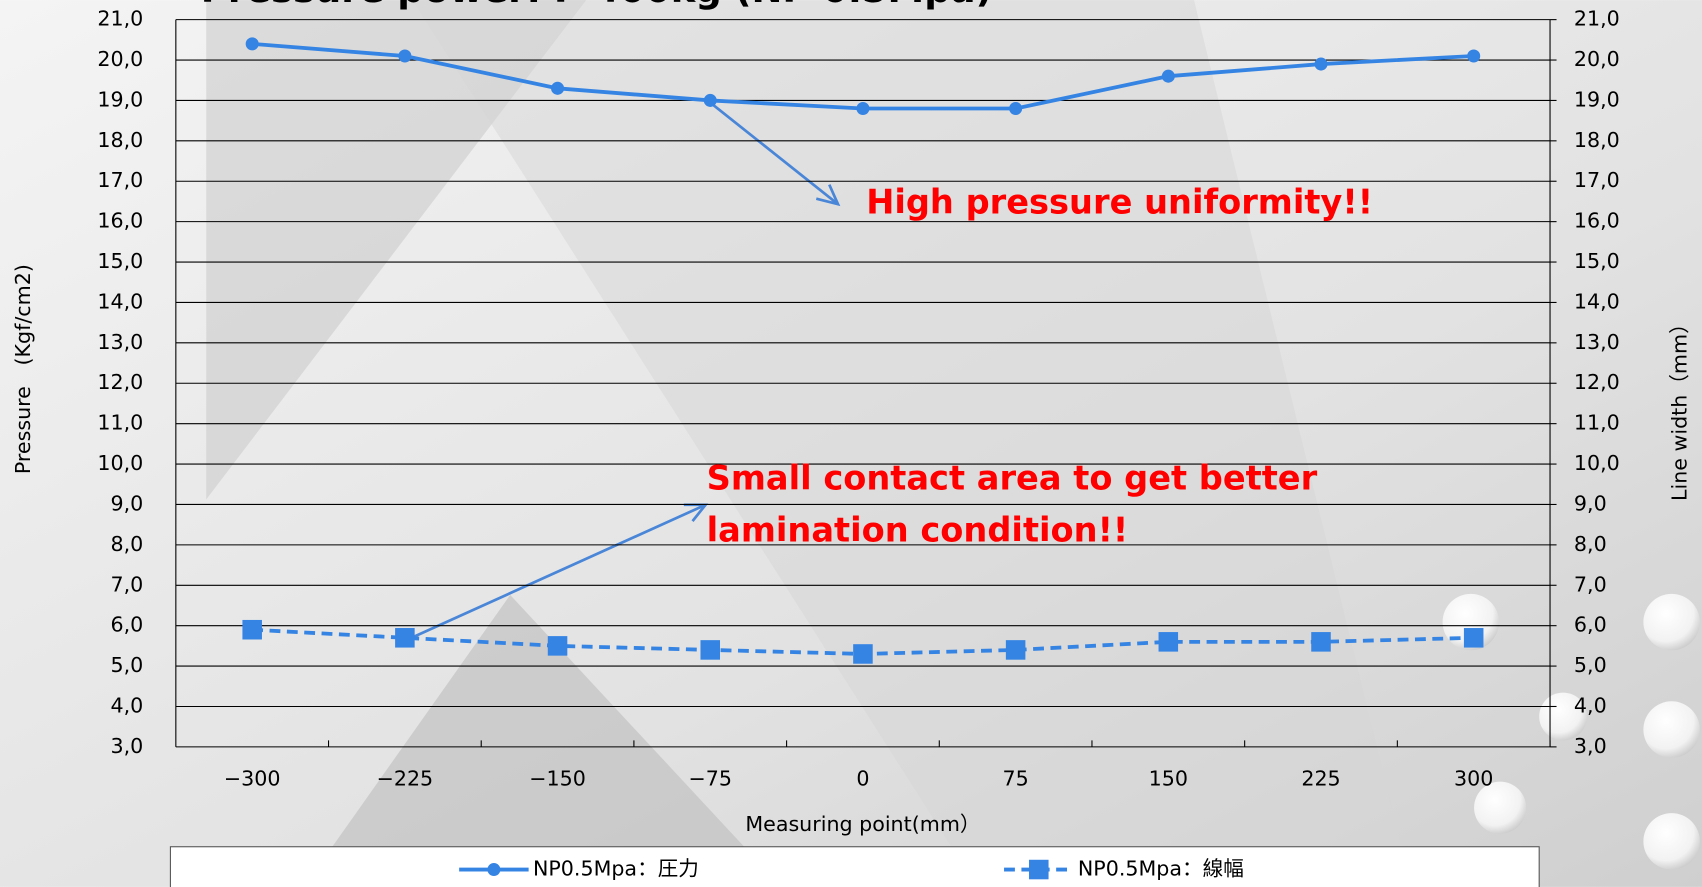 The width and height of the screenshot is (1702, 887). I want to click on y-tick-label: 15,0, so click(120, 261).